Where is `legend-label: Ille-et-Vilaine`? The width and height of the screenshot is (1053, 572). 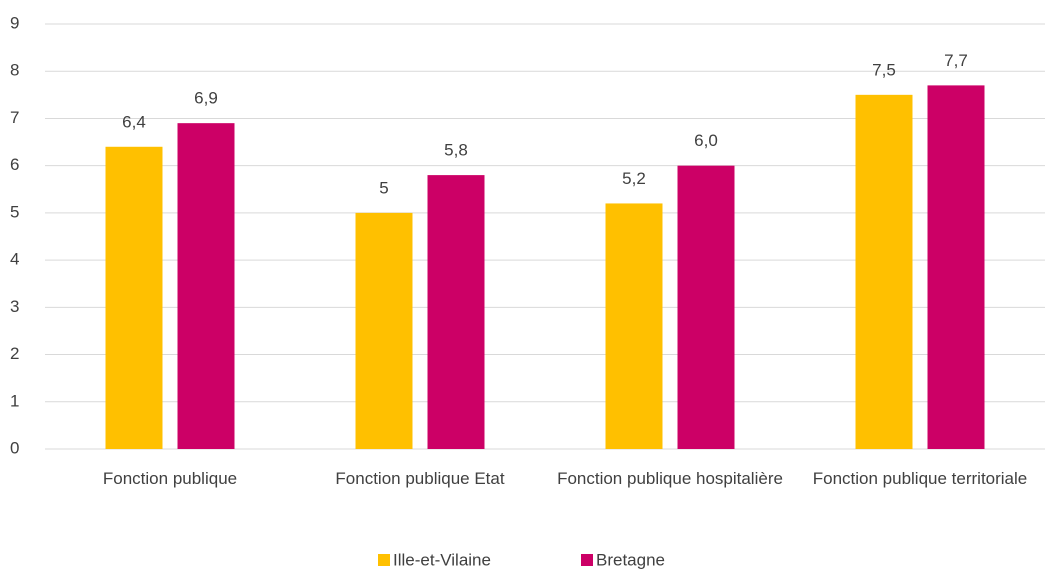
legend-label: Ille-et-Vilaine is located at coordinates (442, 559).